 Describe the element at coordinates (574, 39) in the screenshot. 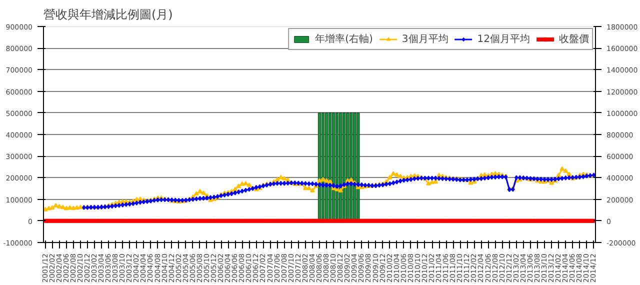

I see `legend-label: 收盤價` at that location.